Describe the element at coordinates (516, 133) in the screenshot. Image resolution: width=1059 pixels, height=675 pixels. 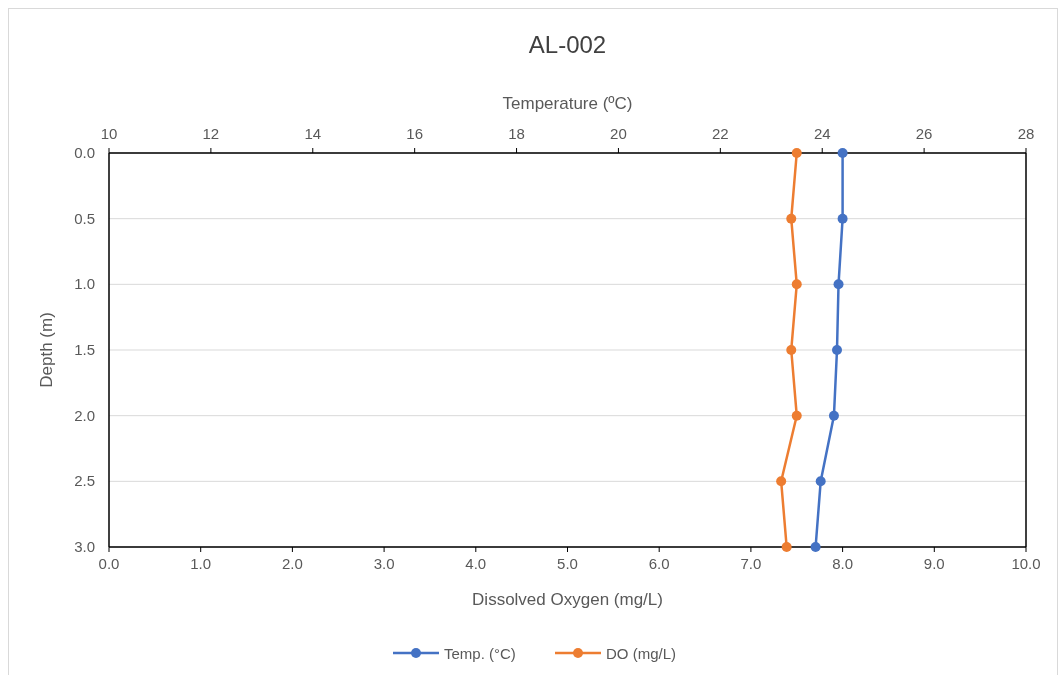
I see `x2-tick-label: 18` at that location.